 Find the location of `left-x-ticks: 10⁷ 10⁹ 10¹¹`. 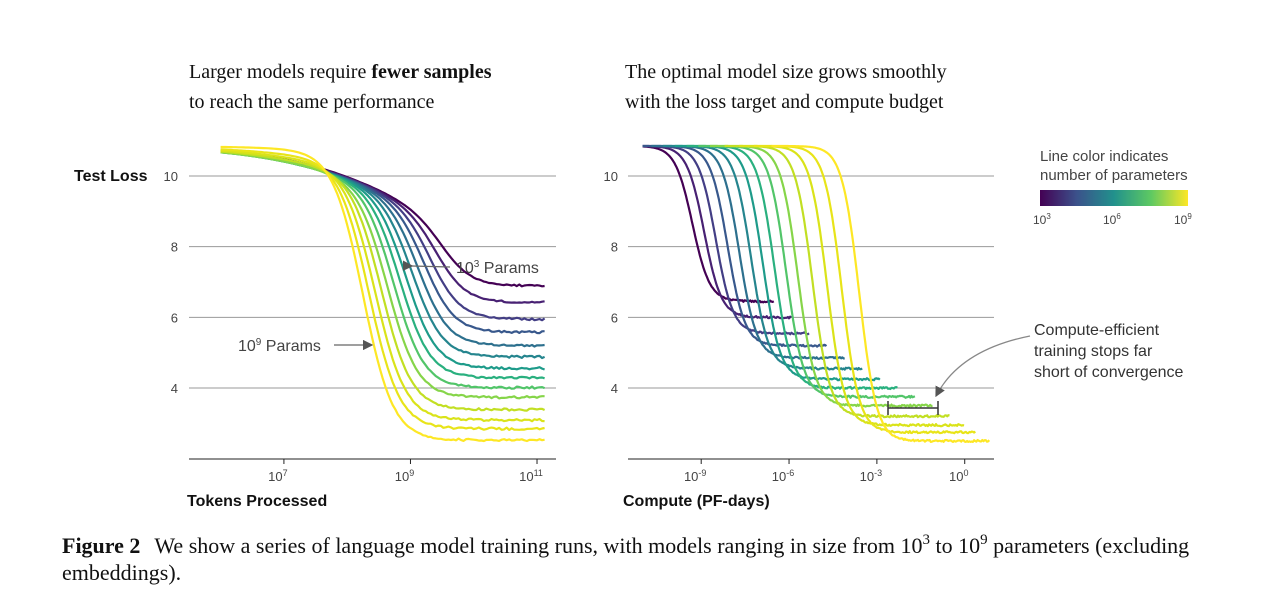

left-x-ticks: 10⁷ 10⁹ 10¹¹ is located at coordinates (405, 471).